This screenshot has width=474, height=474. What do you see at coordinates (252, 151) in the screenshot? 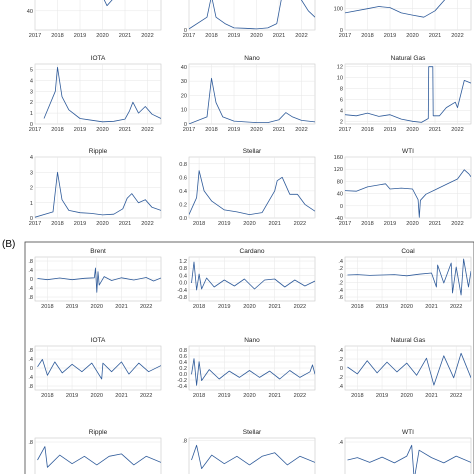
I see `chart-title: Stellar` at bounding box center [252, 151].